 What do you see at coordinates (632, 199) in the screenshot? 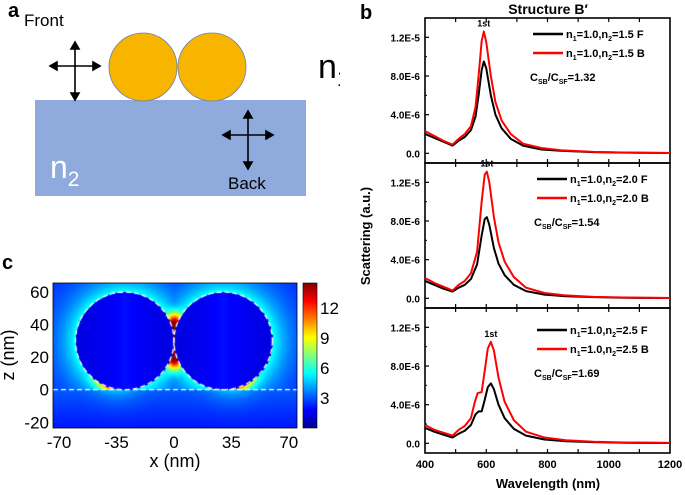
I see `legend-text: =2.0 B` at bounding box center [632, 199].